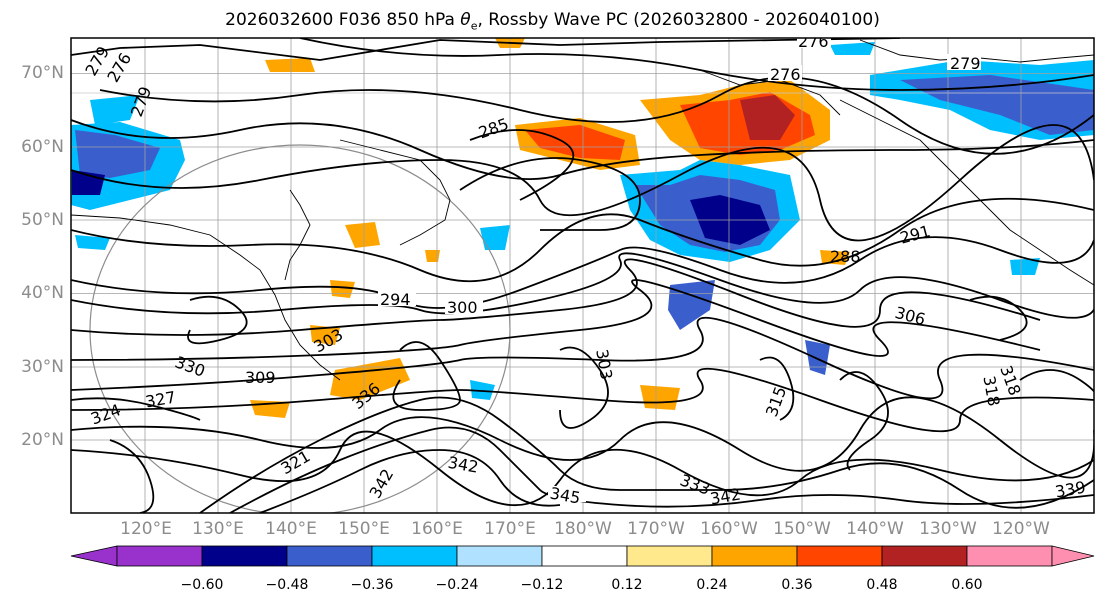  I want to click on lat-label: 40°N, so click(42, 293).